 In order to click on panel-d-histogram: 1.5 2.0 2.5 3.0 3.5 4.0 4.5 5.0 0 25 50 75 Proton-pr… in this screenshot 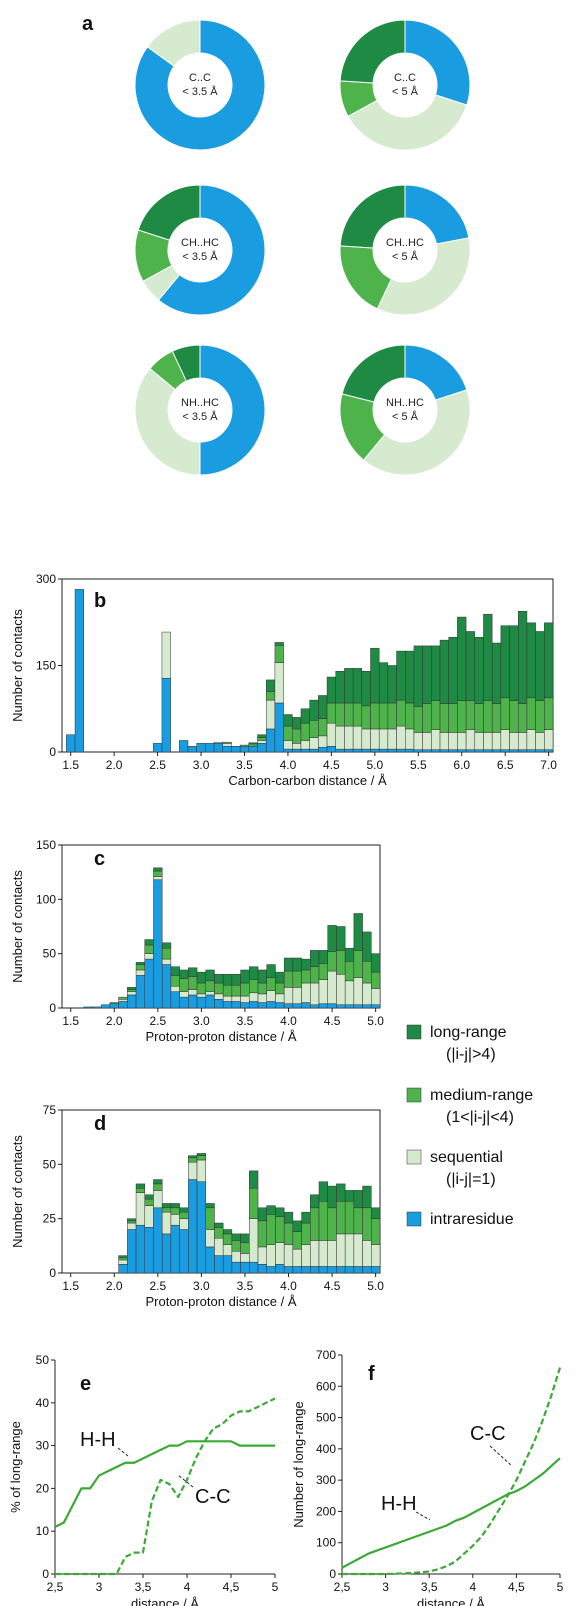, I will do `click(197, 1206)`.